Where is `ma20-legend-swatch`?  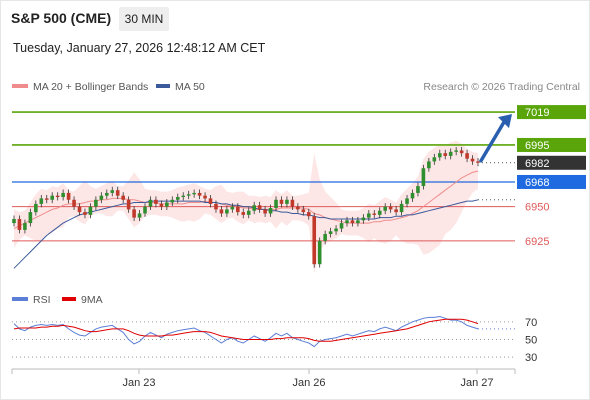
ma20-legend-swatch is located at coordinates (20, 86).